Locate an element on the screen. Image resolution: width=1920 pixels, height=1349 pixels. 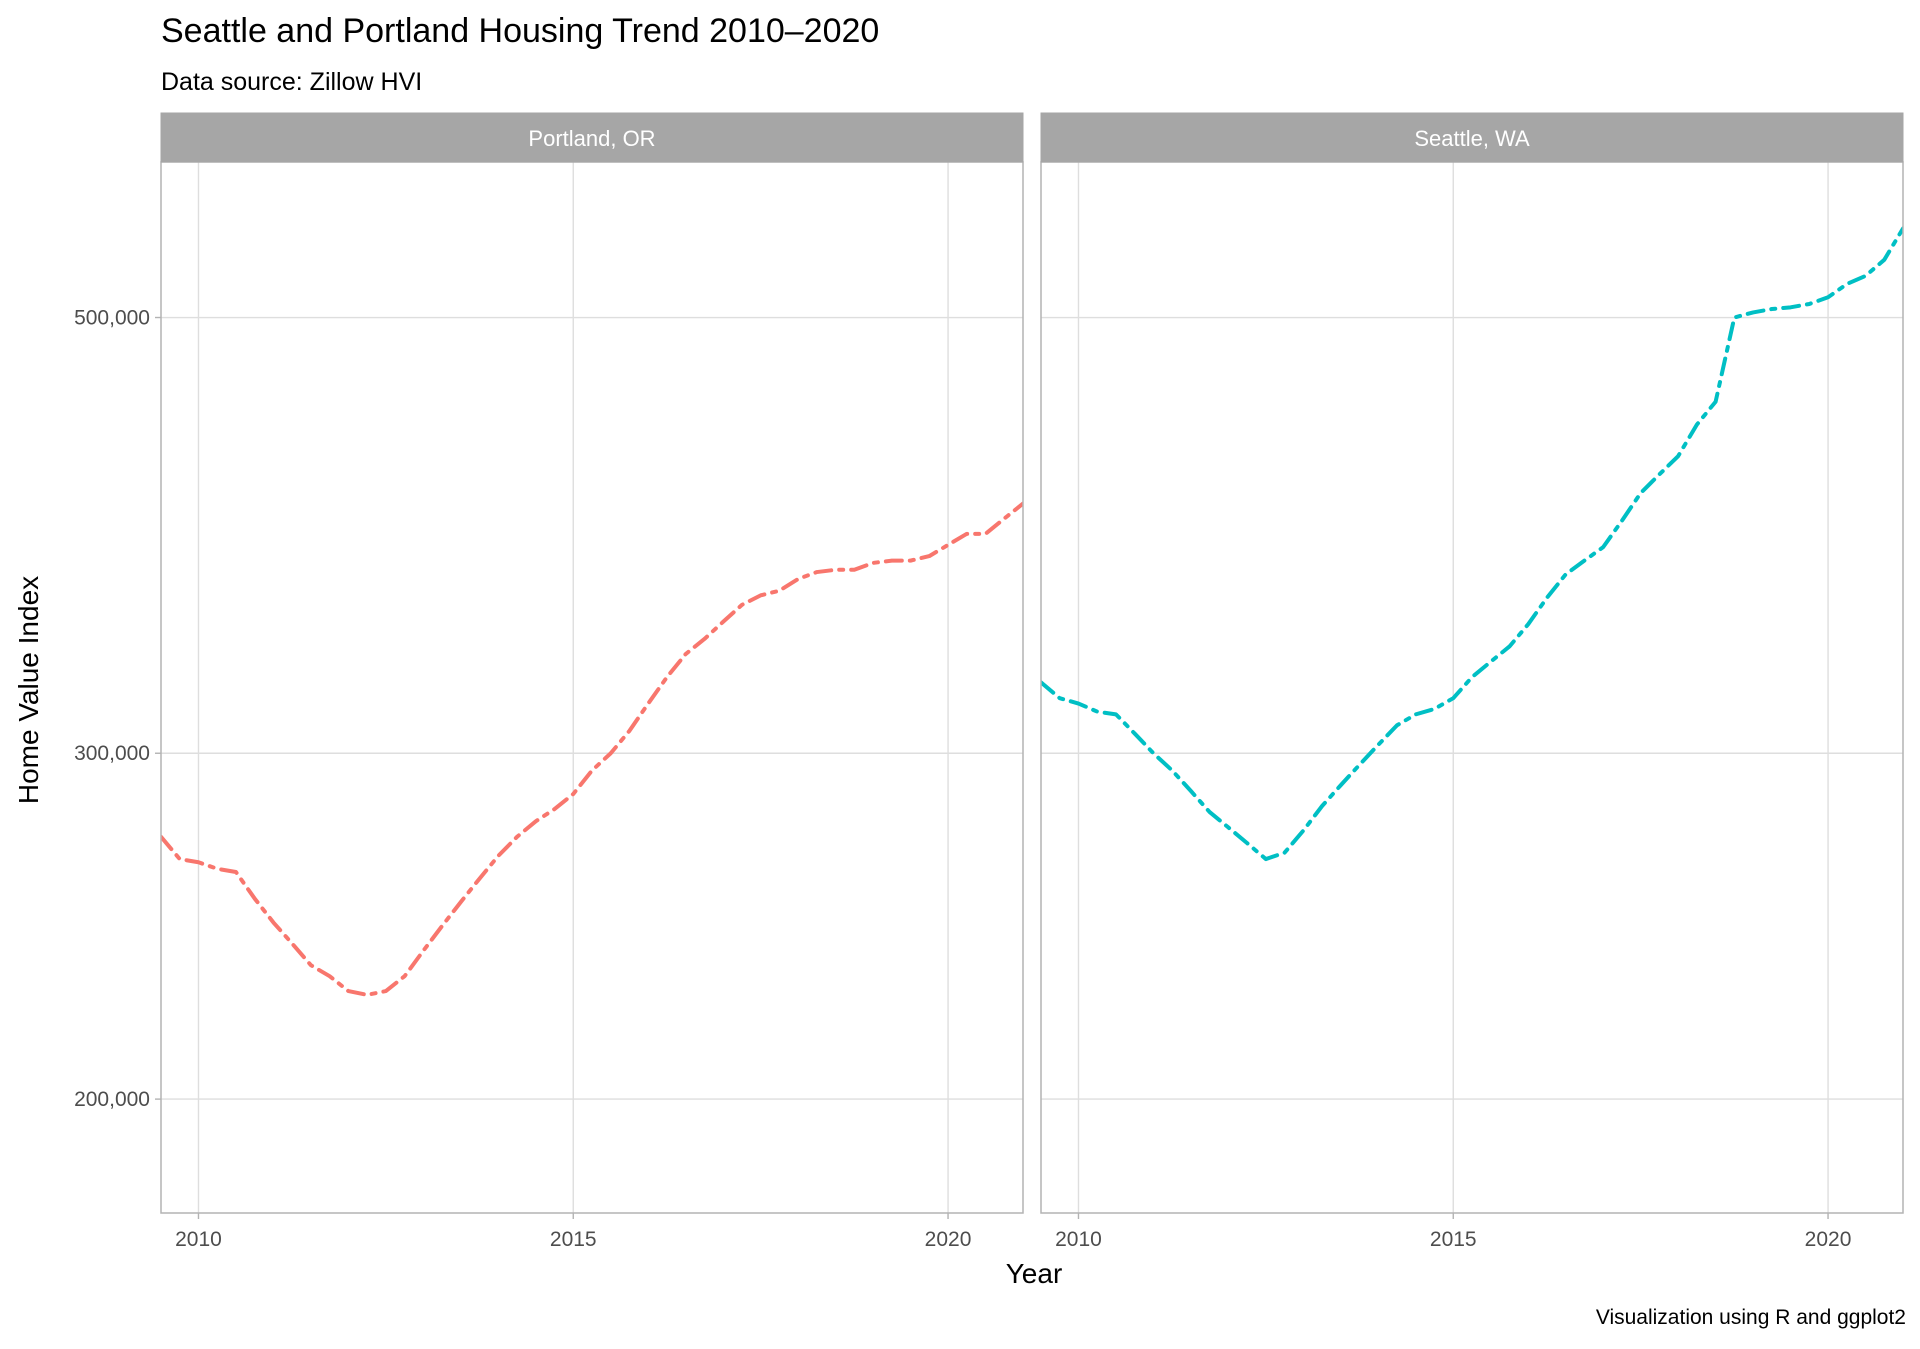
x-axis-title: Year is located at coordinates (1034, 1273).